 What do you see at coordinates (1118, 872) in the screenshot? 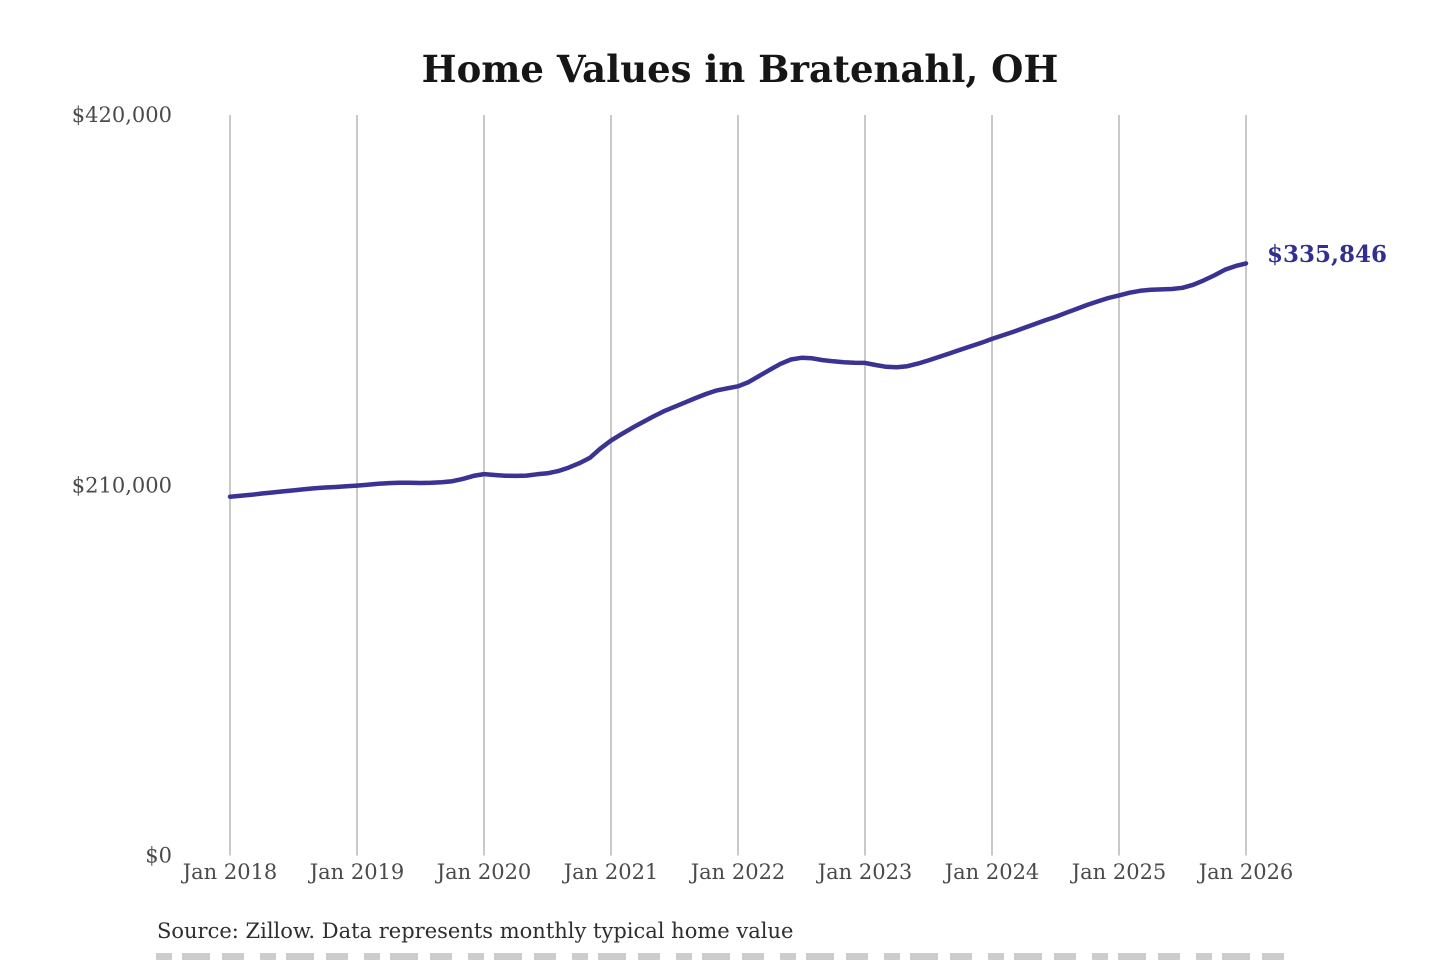
I see `x-axis-label: Jan 2025` at bounding box center [1118, 872].